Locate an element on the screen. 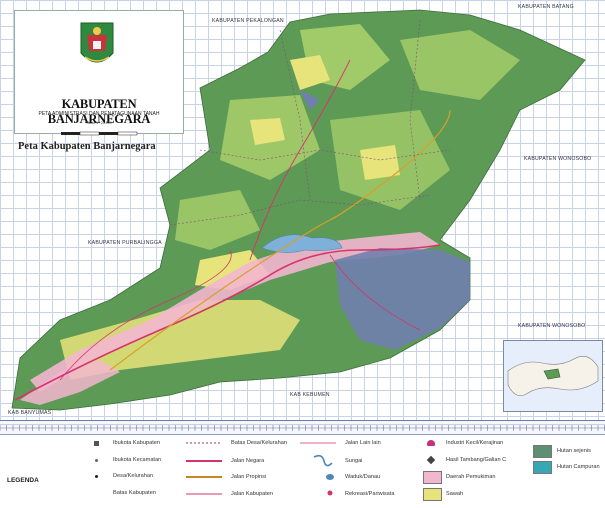 The height and width of the screenshot is (508, 605). legend-swatch-hutan-campuran is located at coordinates (542, 467).